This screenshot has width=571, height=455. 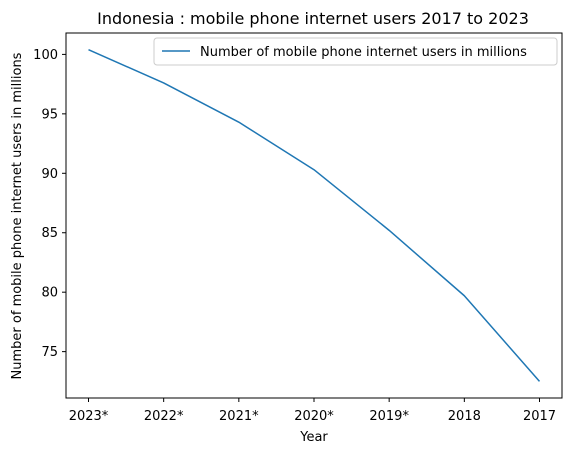 What do you see at coordinates (49, 233) in the screenshot?
I see `y-tick-label: 85` at bounding box center [49, 233].